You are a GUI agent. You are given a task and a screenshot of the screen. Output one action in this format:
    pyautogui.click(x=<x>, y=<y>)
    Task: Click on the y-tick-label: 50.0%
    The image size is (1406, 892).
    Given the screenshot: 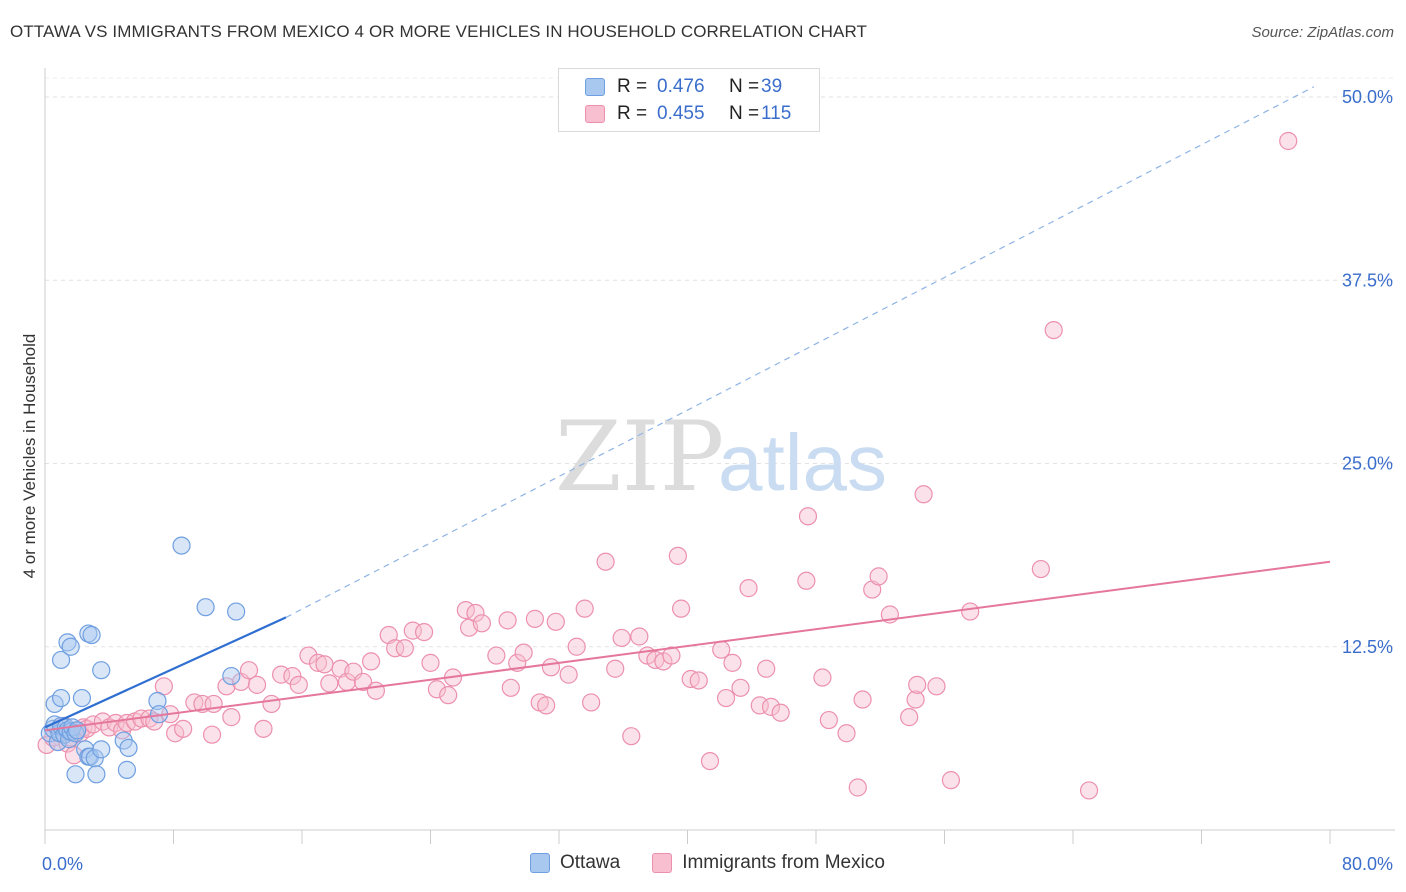 What is the action you would take?
    pyautogui.click(x=1367, y=97)
    